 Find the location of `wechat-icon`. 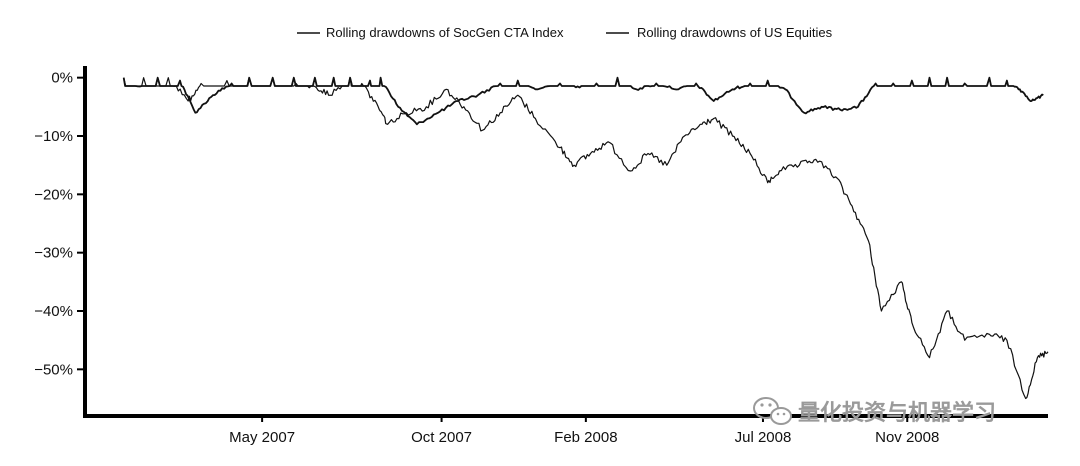

wechat-icon is located at coordinates (772, 411).